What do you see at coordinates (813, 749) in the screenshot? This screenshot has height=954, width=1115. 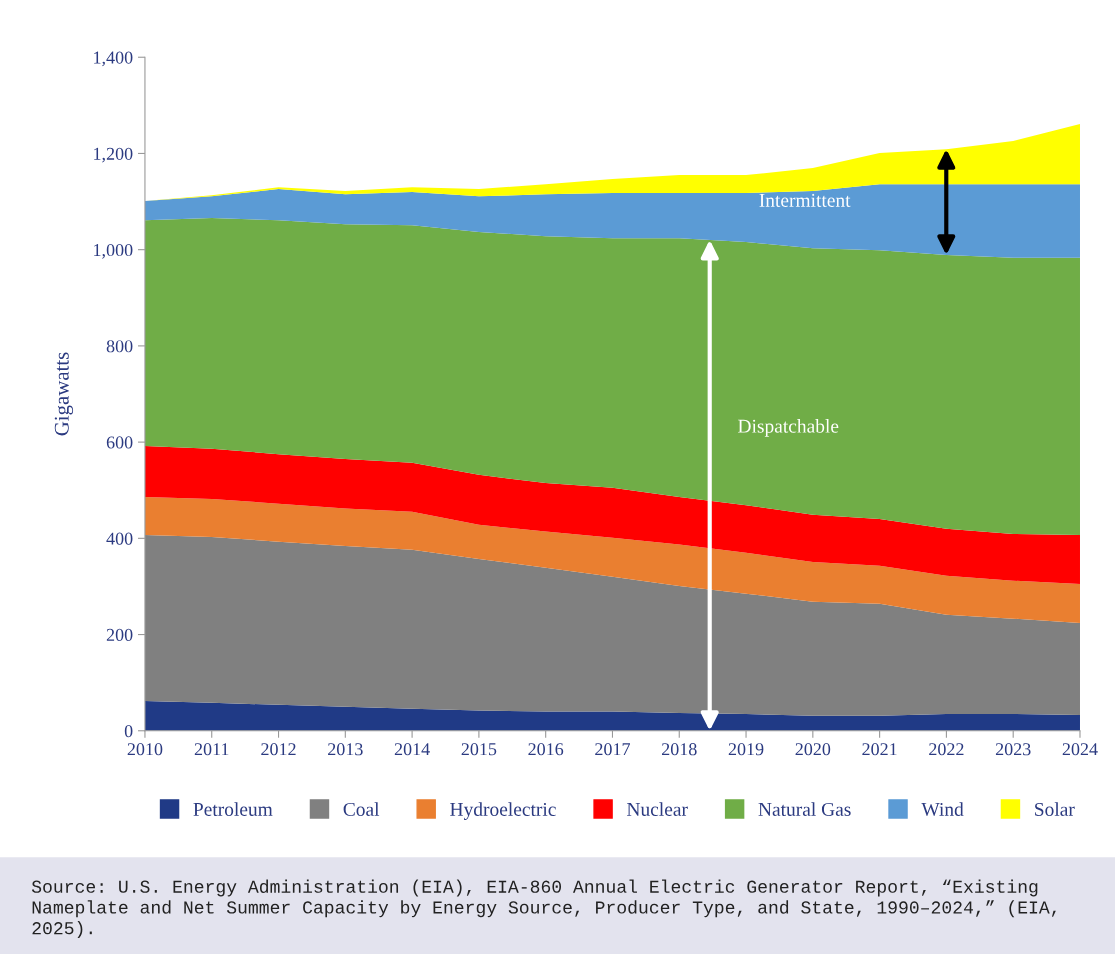 I see `x-tick-label: 2020` at bounding box center [813, 749].